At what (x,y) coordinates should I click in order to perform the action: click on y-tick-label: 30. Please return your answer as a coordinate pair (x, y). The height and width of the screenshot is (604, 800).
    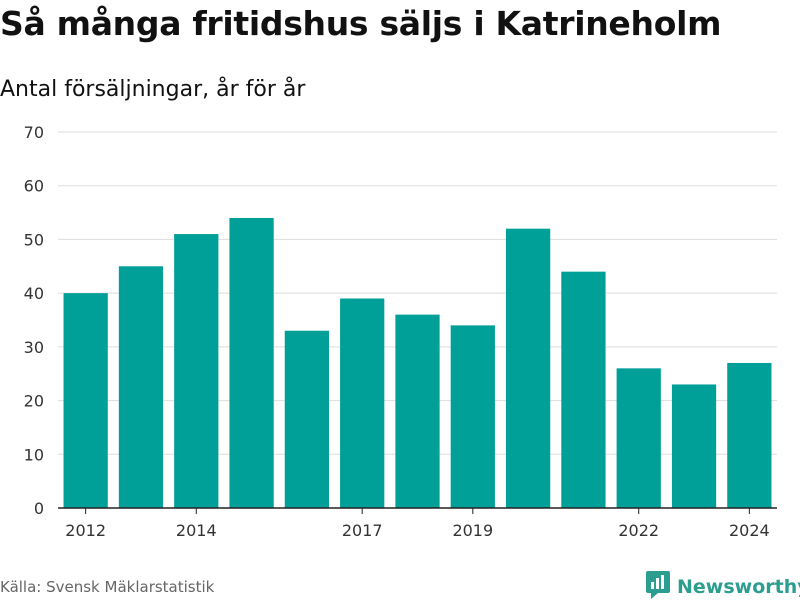
    Looking at the image, I should click on (34, 347).